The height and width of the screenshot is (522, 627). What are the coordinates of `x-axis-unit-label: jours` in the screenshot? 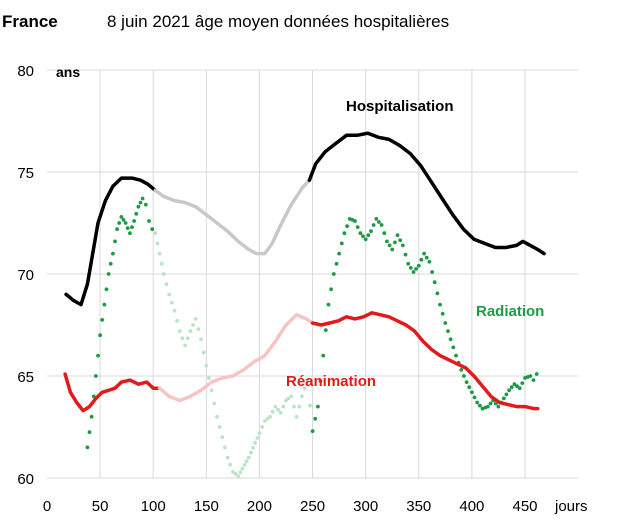 It's located at (571, 506).